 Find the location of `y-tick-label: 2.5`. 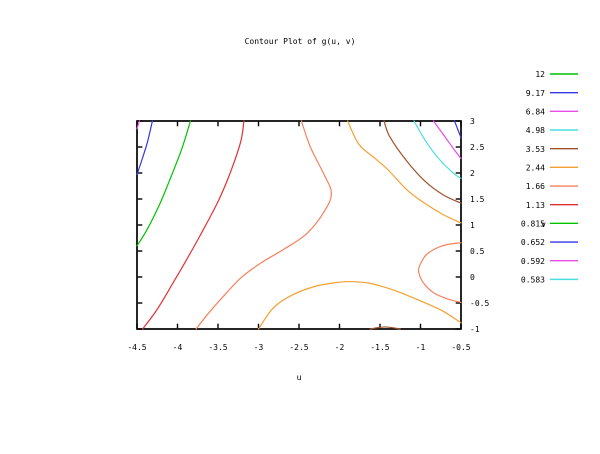

y-tick-label: 2.5 is located at coordinates (477, 147).